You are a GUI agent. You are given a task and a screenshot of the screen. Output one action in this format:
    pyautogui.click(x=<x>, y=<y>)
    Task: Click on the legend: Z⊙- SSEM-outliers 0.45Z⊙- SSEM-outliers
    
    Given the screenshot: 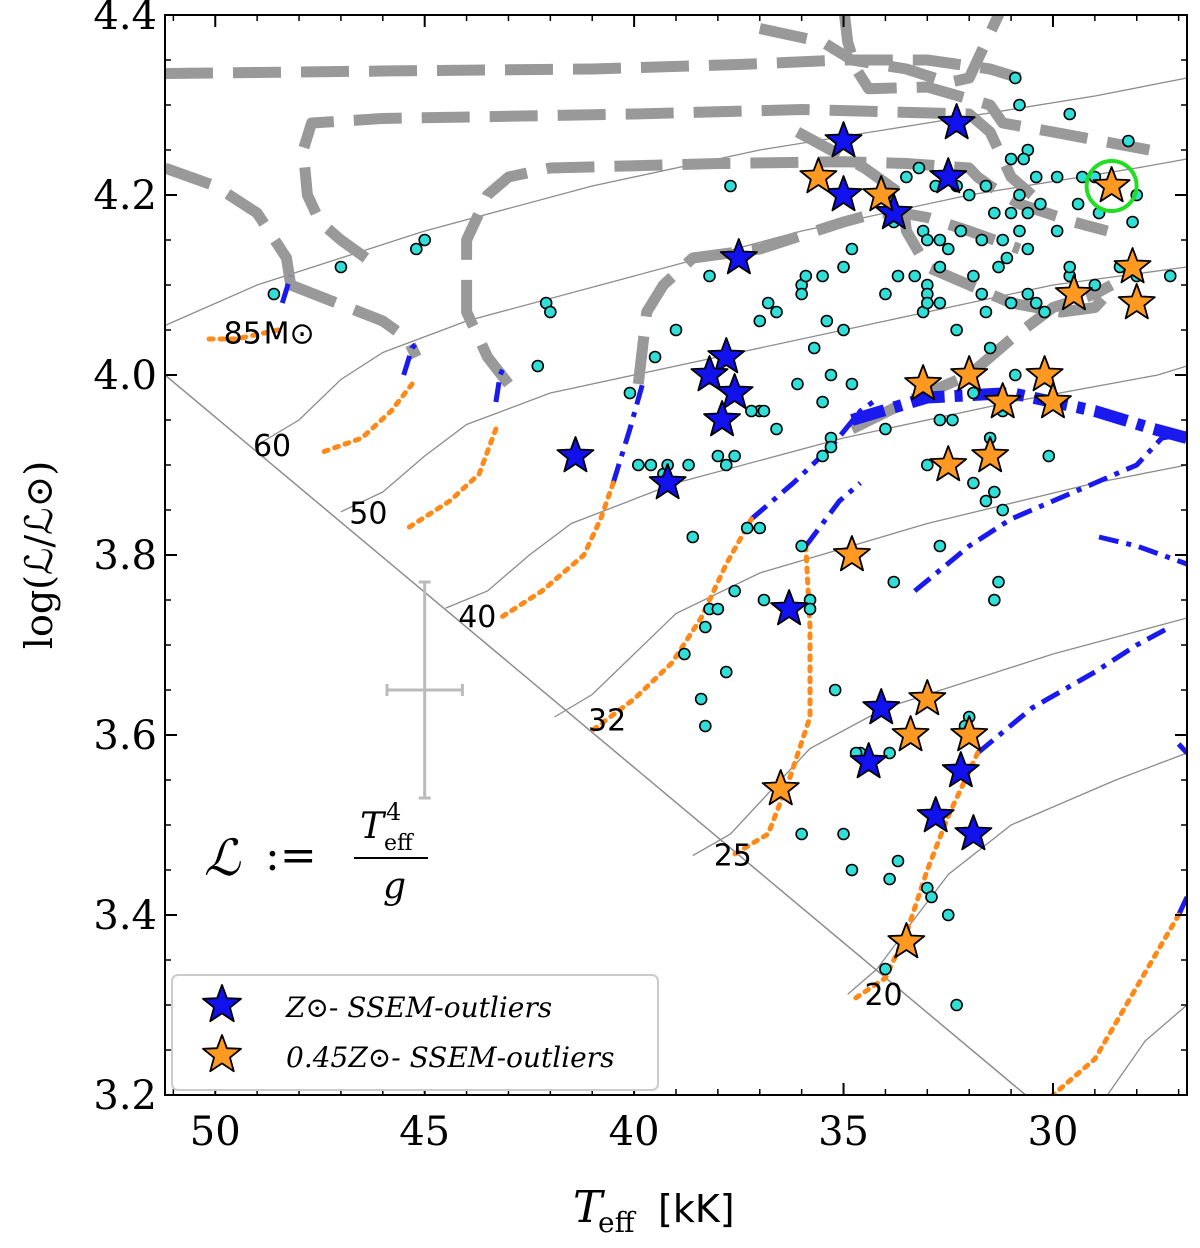 What is the action you would take?
    pyautogui.click(x=415, y=1032)
    